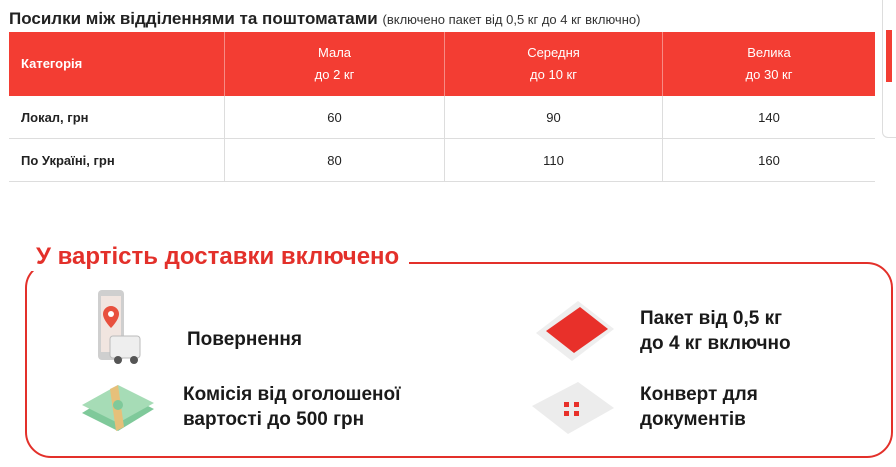 The width and height of the screenshot is (896, 467). What do you see at coordinates (699, 407) in the screenshot?
I see `included-item-envelope: Конверт для документів` at bounding box center [699, 407].